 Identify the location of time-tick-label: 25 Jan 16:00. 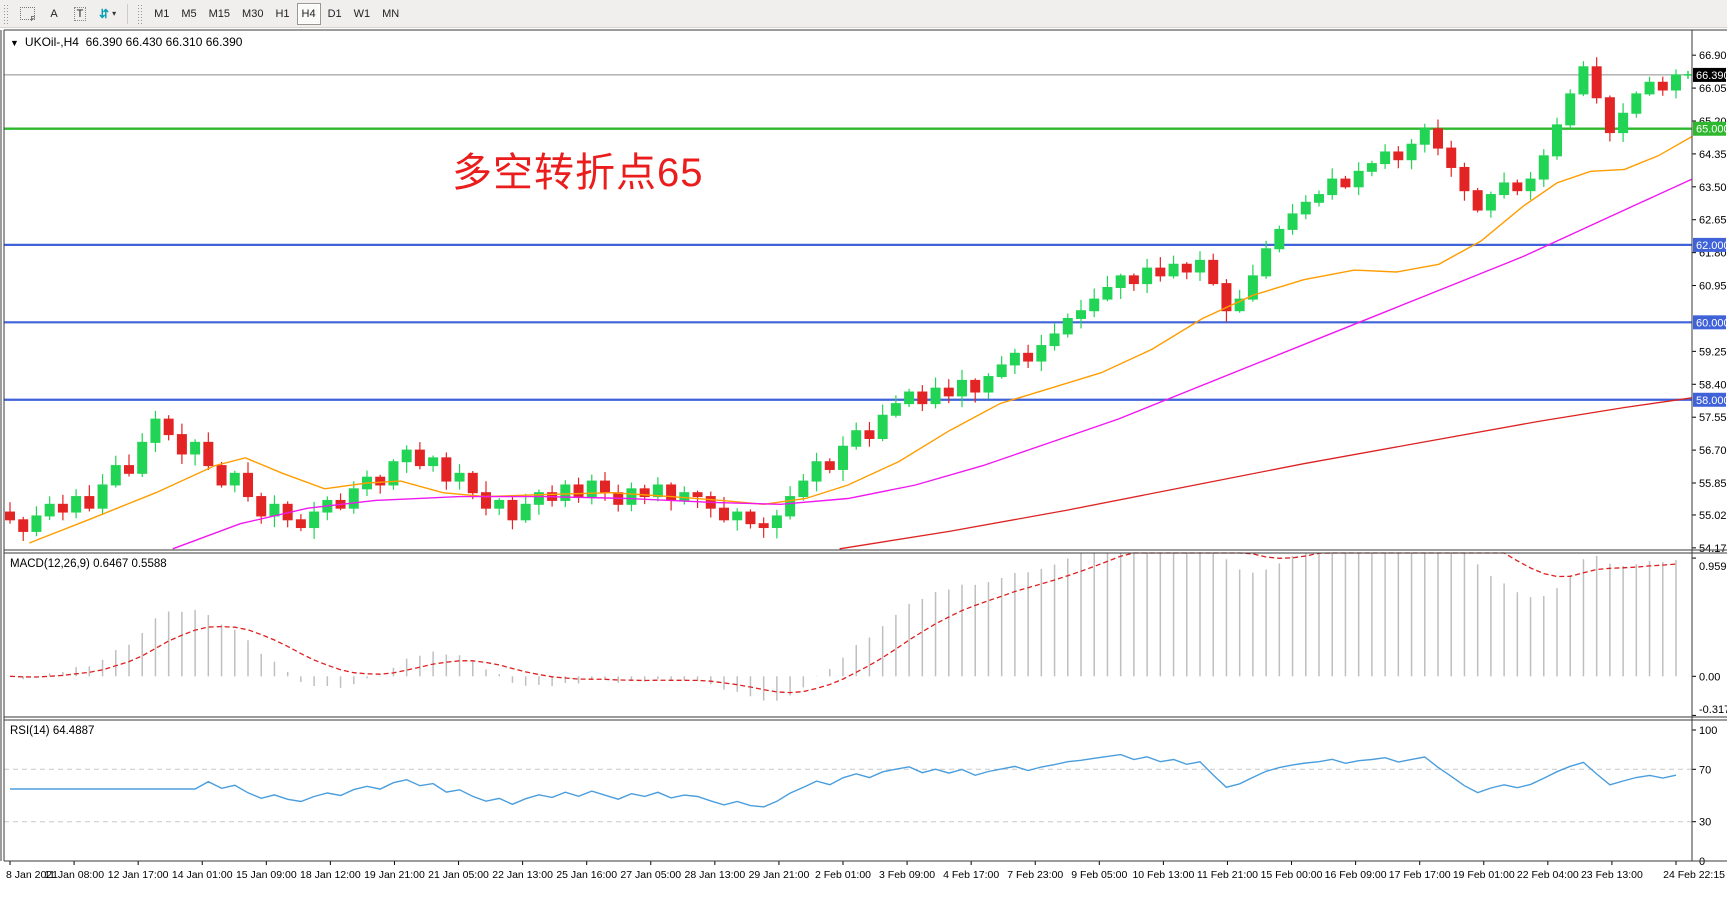
(586, 875).